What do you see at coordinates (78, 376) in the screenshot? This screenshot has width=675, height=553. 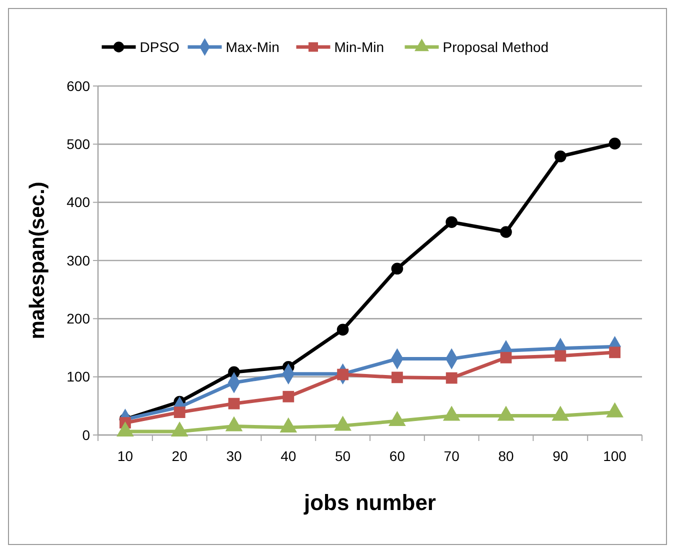 I see `y-tick-label: 100` at bounding box center [78, 376].